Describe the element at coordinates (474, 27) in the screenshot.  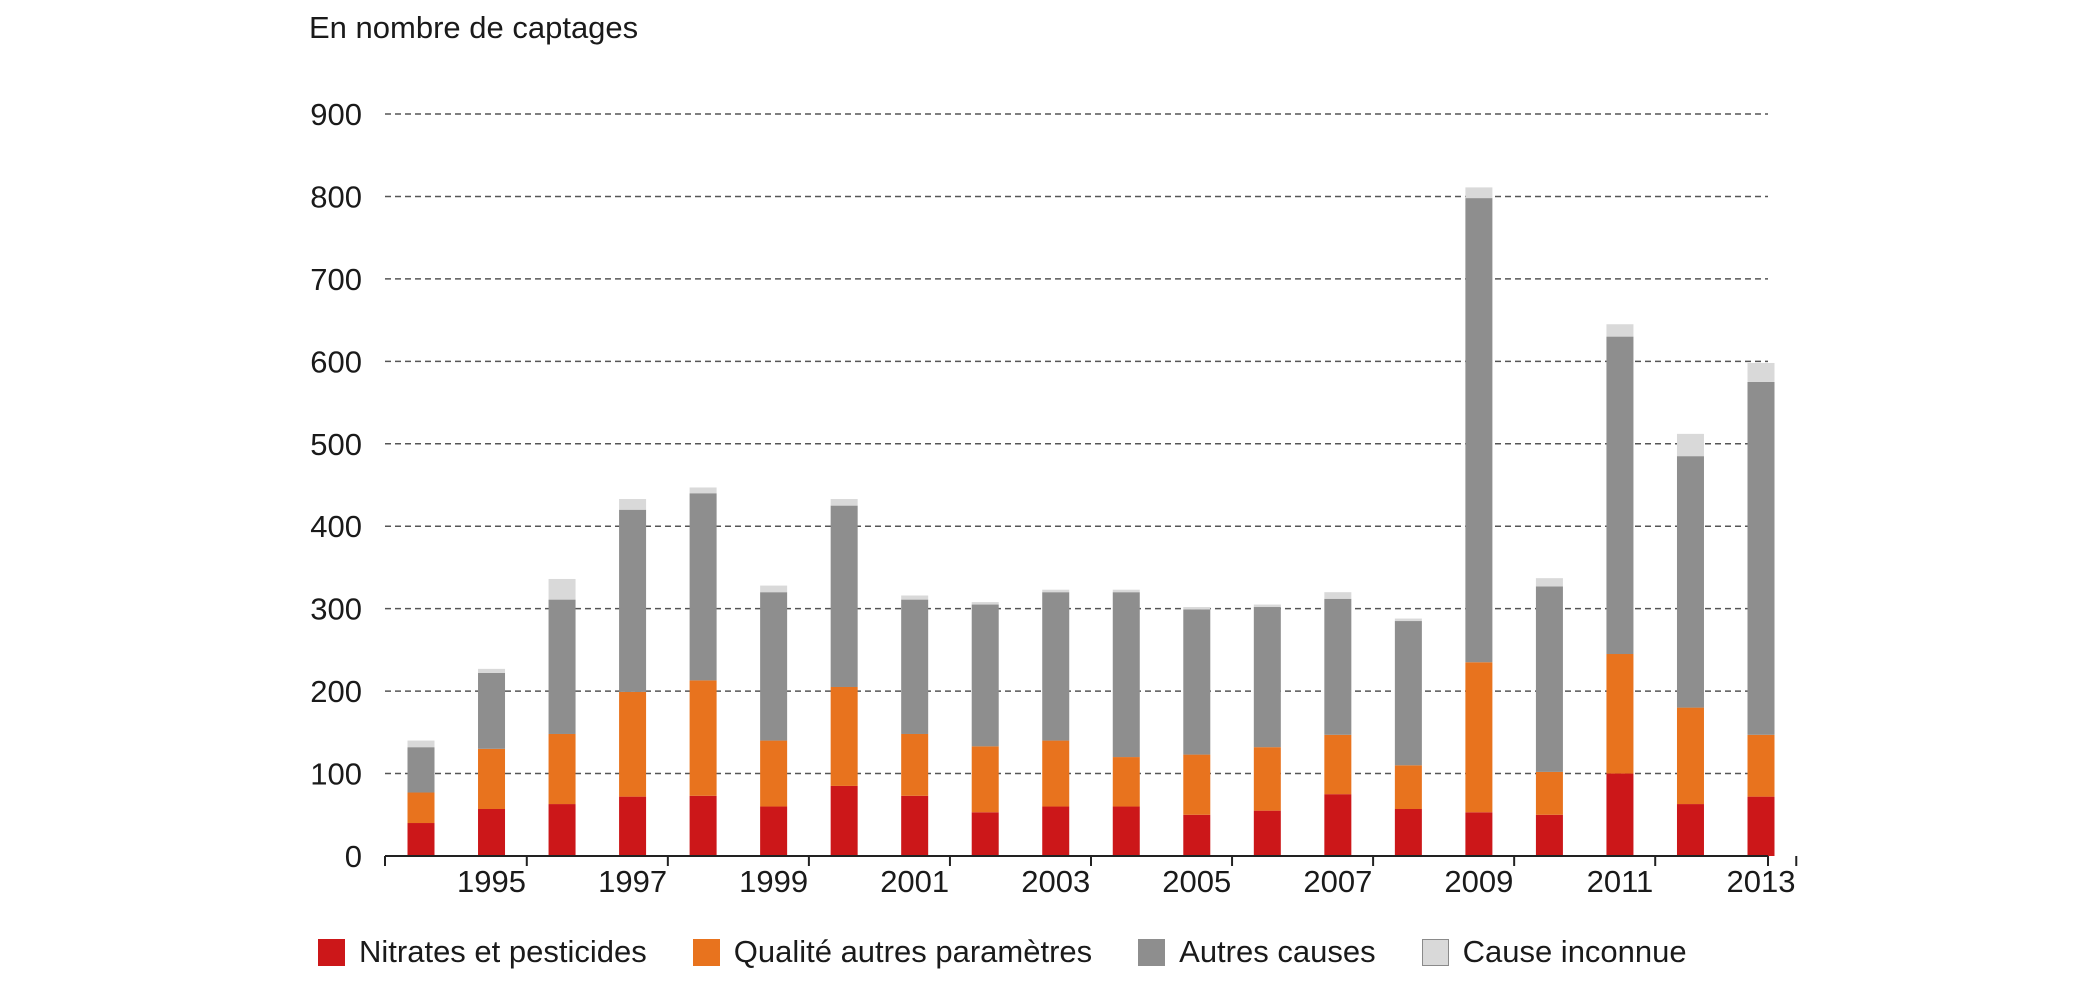
I see `y-axis-label: En nombre de captages` at that location.